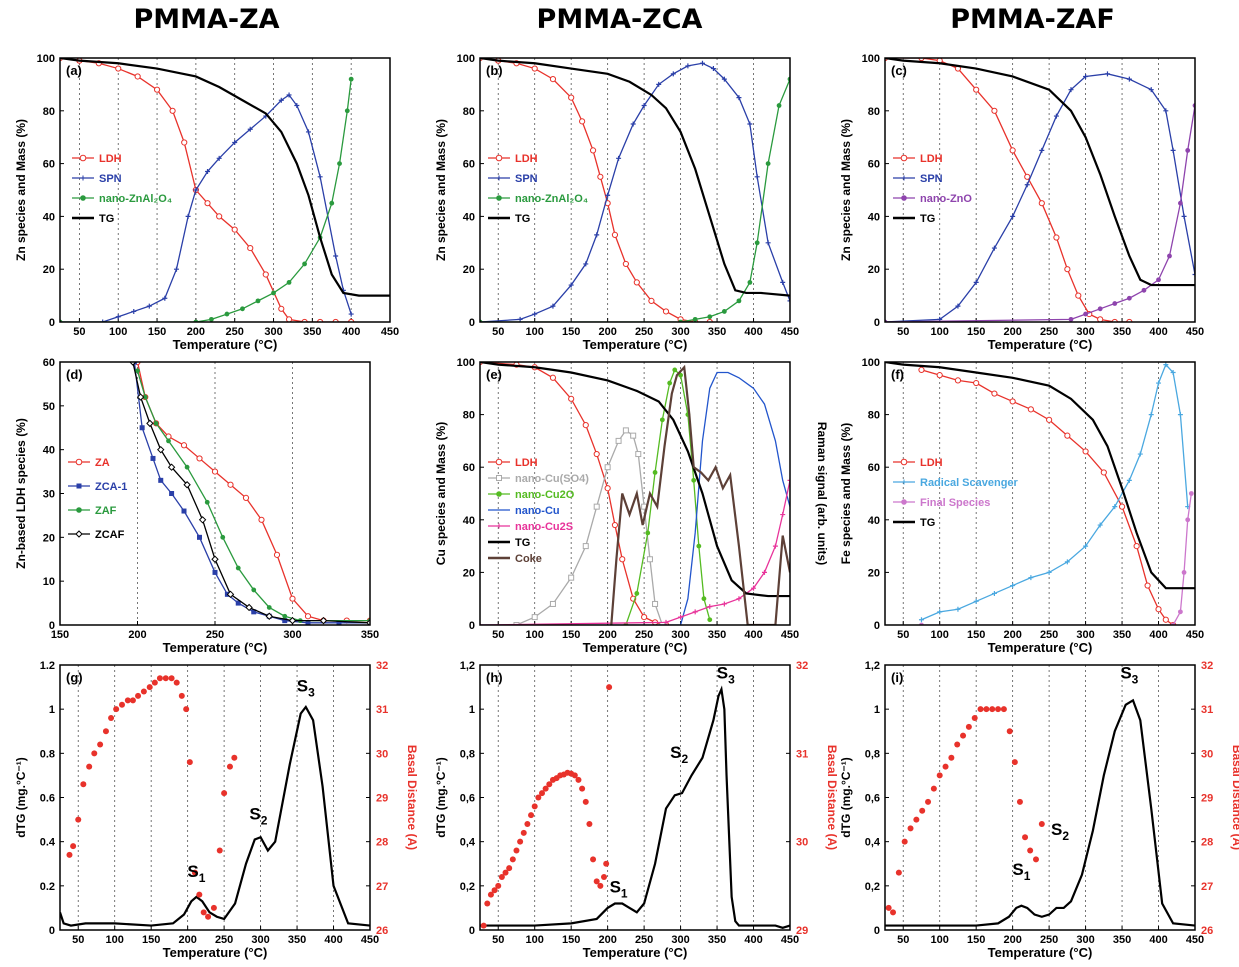 This screenshot has height=967, width=1239. Describe the element at coordinates (494, 70) in the screenshot. I see `panel-label: (b)` at that location.